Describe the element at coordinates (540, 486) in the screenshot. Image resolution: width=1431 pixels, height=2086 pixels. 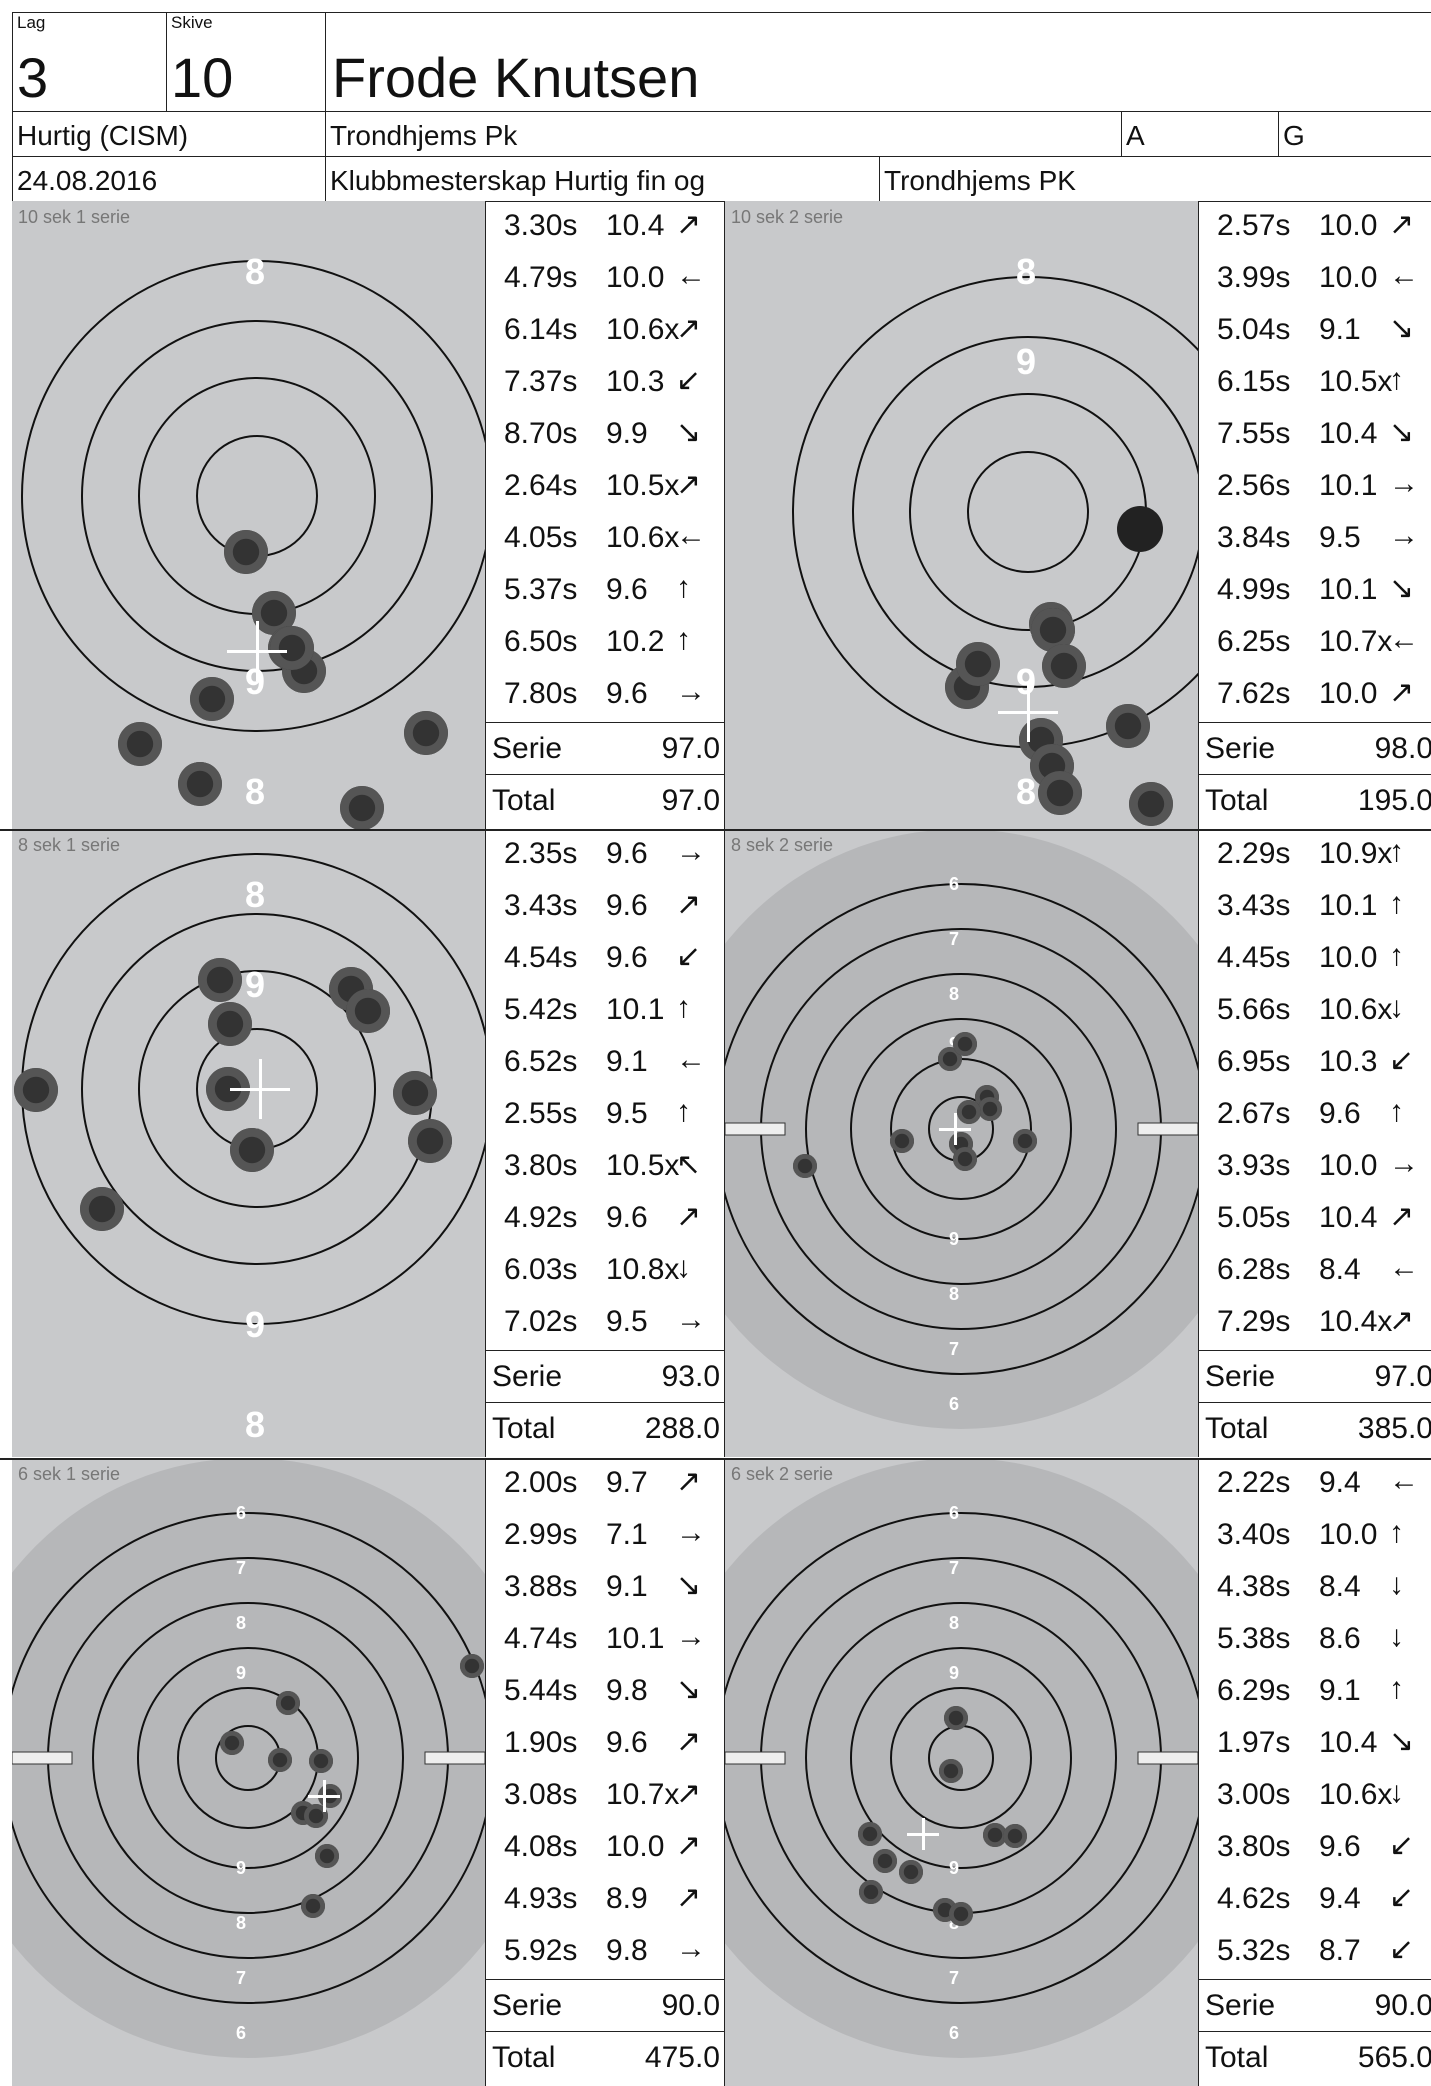
I see `shot-time: 2.64s` at that location.